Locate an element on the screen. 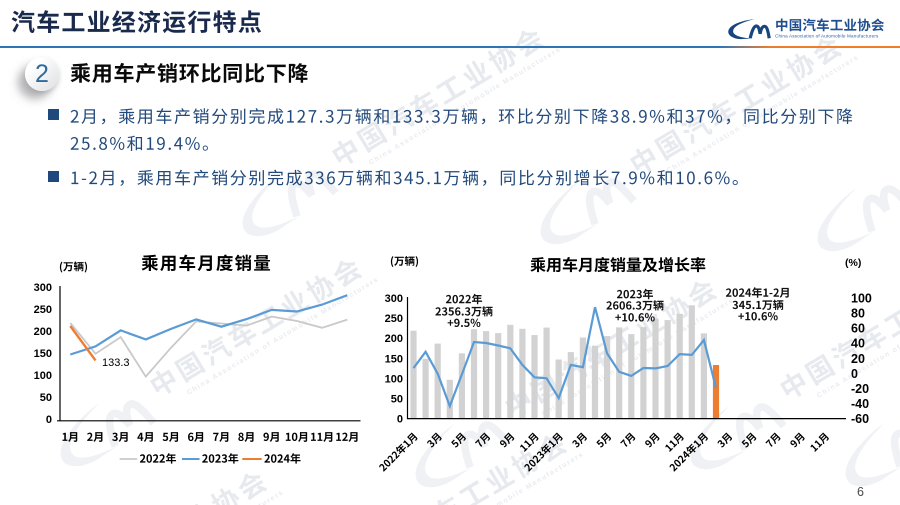 Image resolution: width=900 pixels, height=505 pixels. svg-text: 60 is located at coordinates (858, 329).